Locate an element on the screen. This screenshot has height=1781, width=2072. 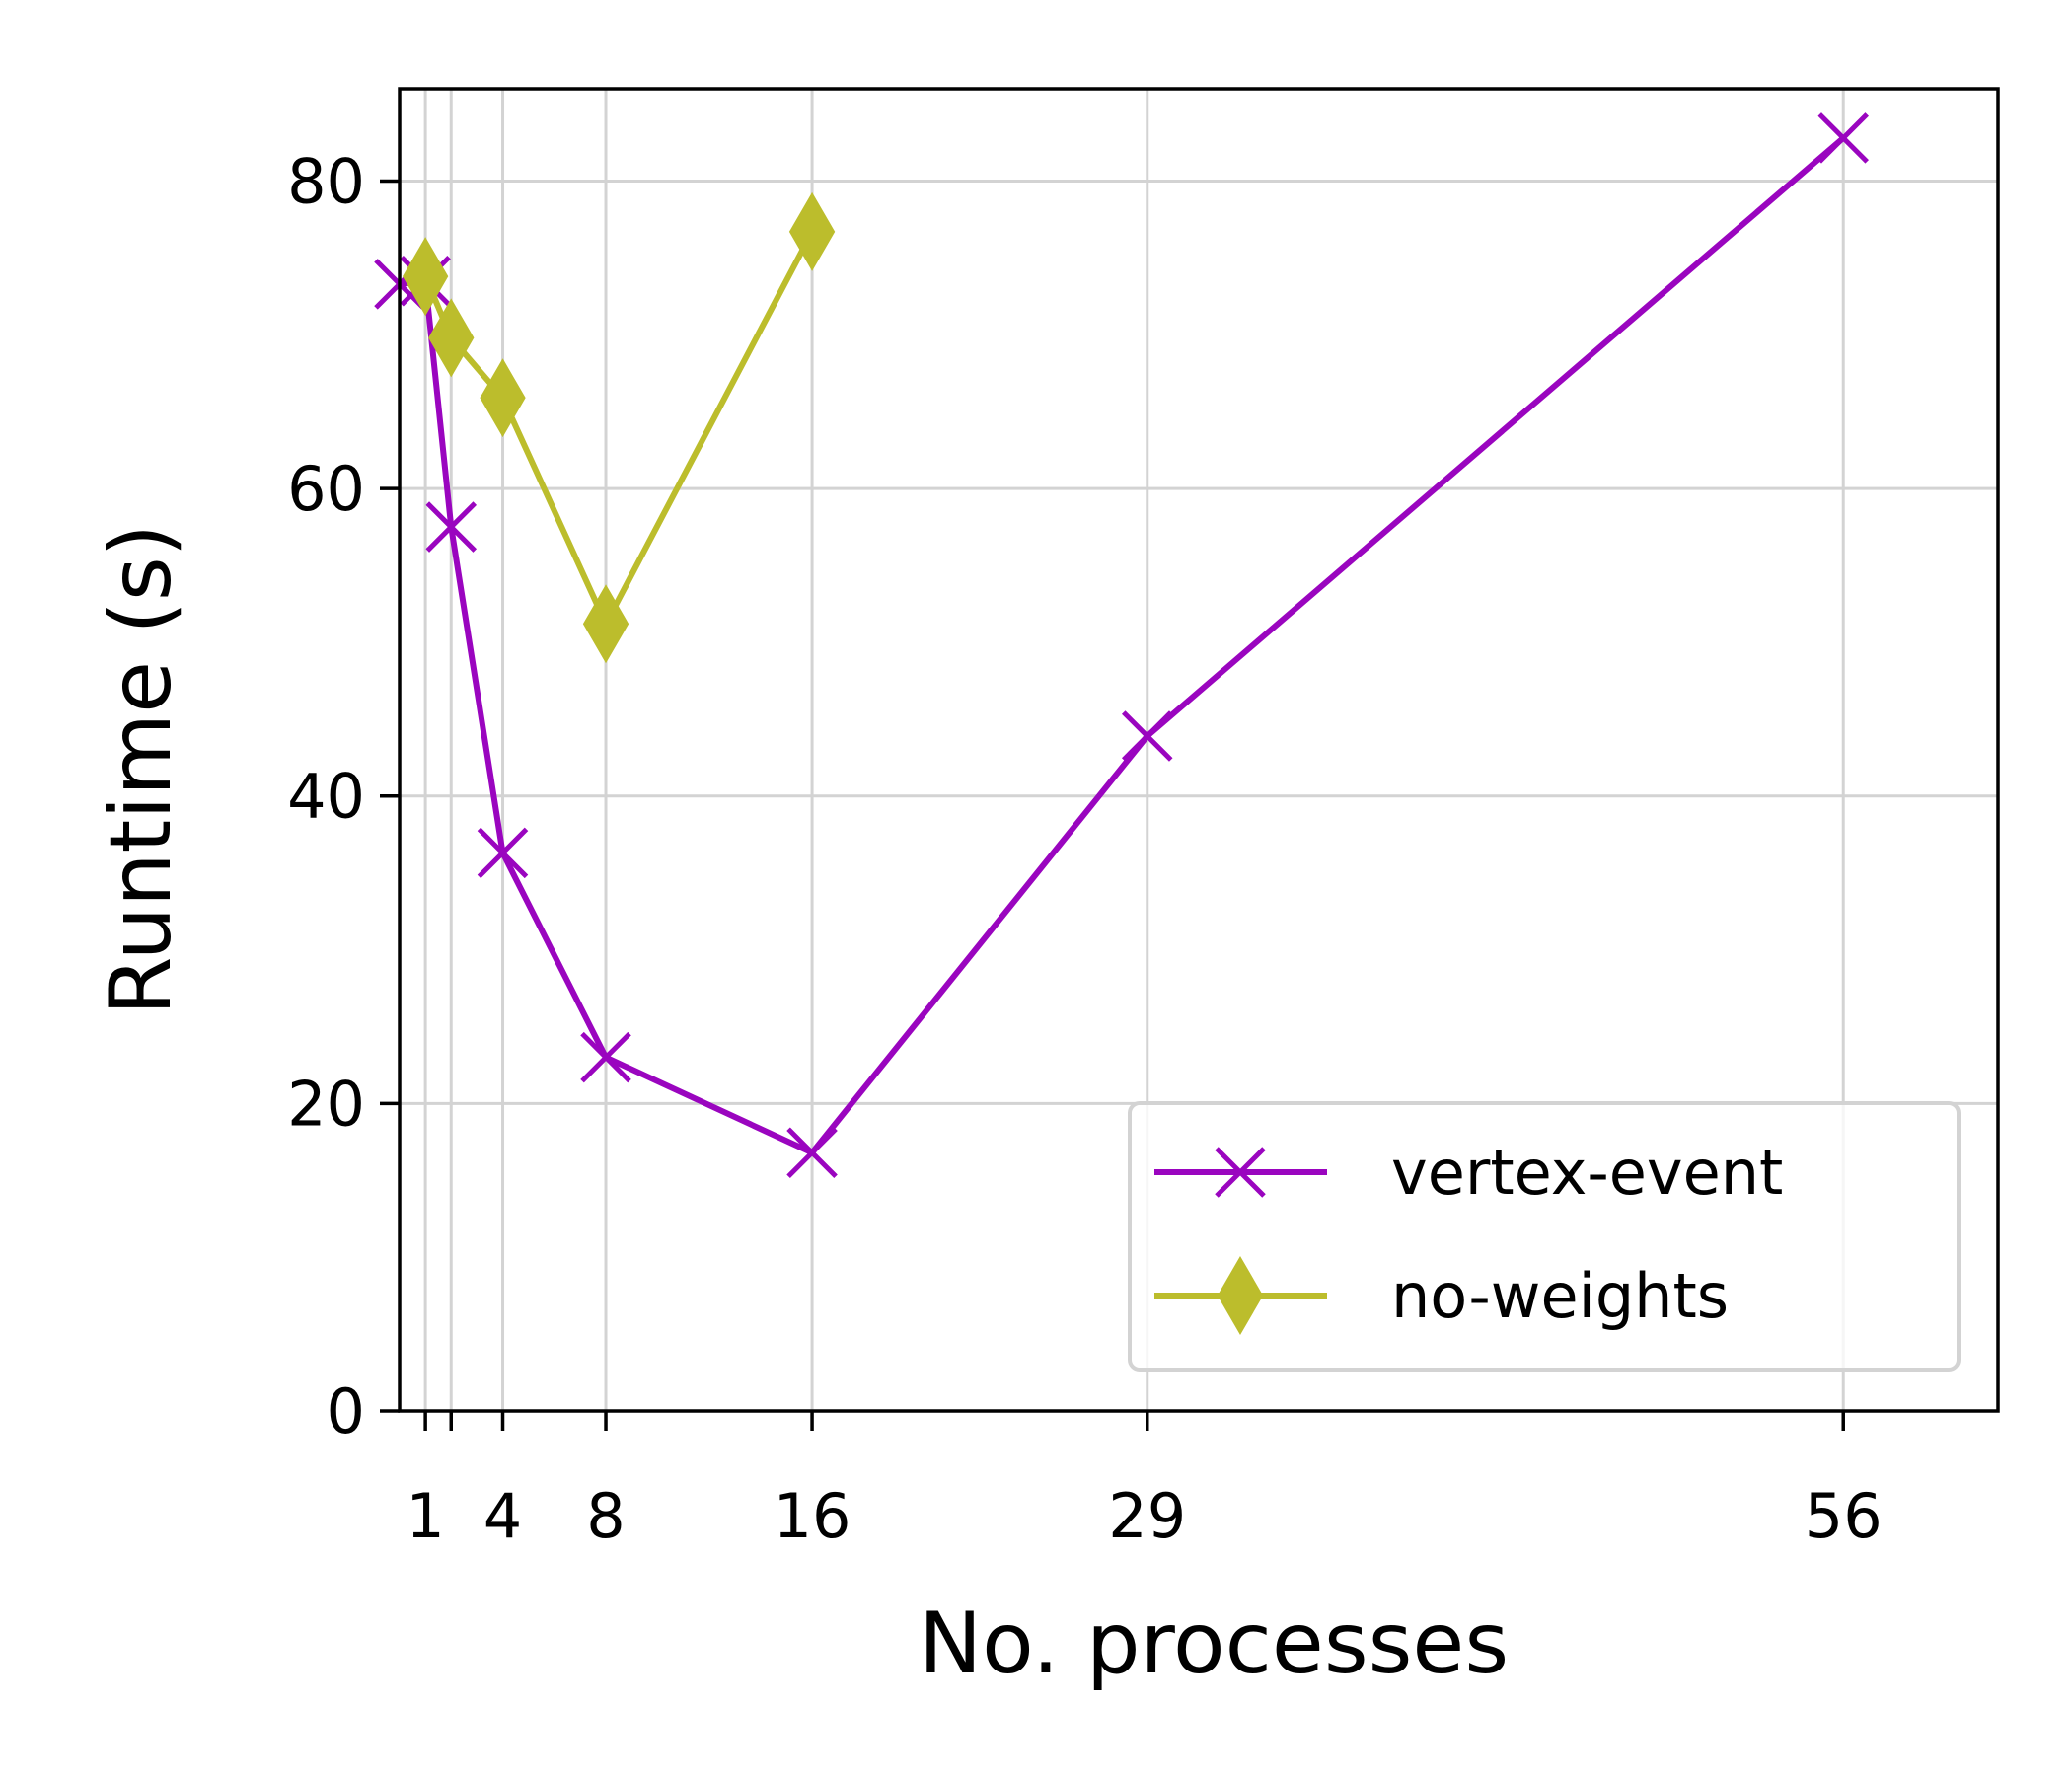
x-tick-label: 8 is located at coordinates (606, 1516).